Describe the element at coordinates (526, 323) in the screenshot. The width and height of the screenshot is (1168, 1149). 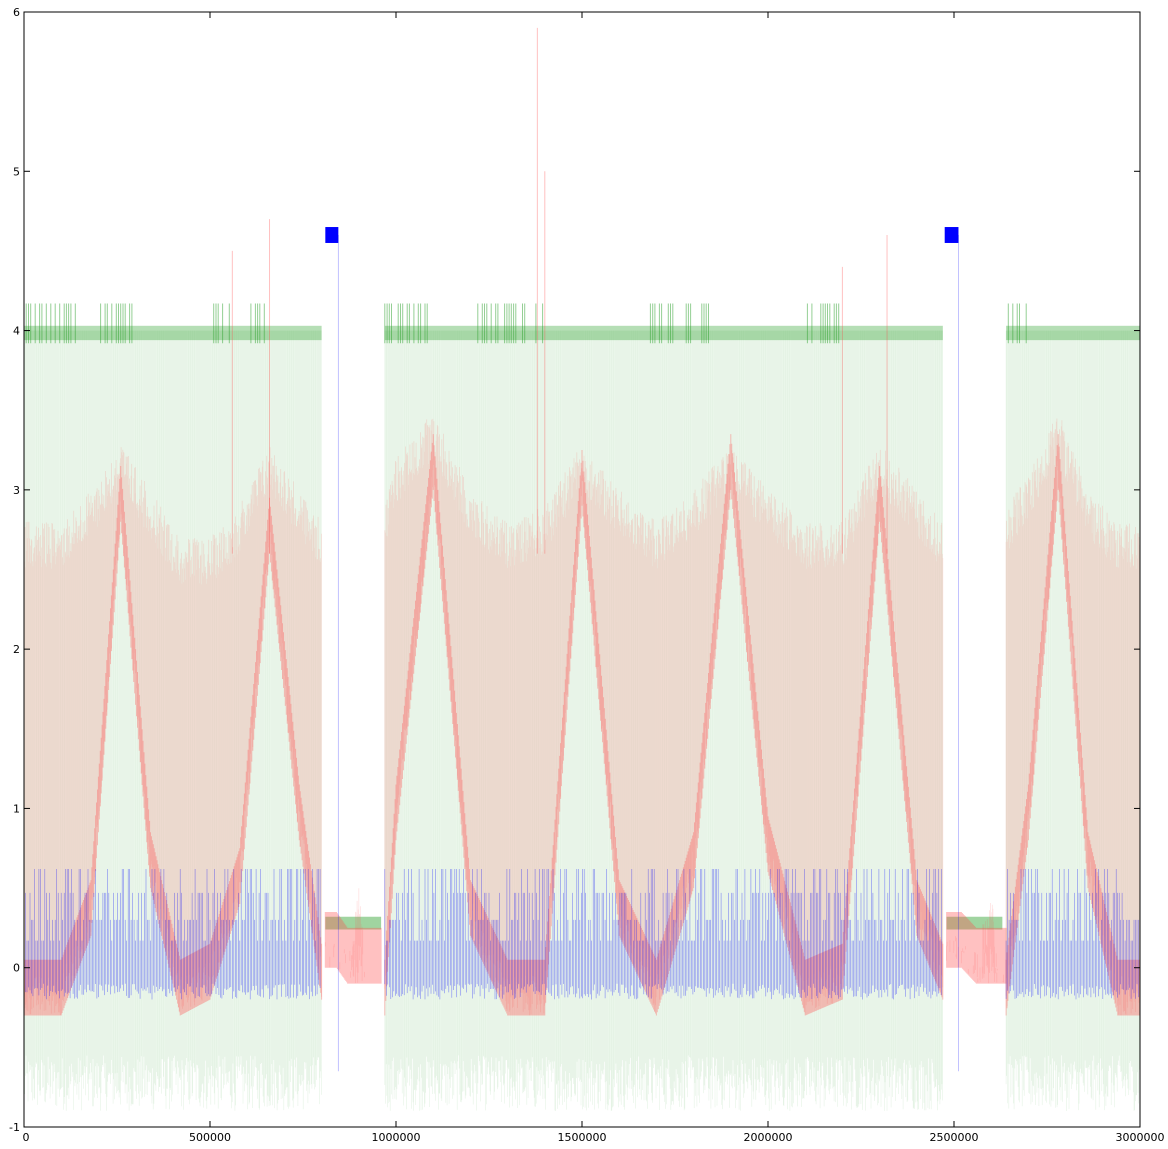
I see `green-bursts` at that location.